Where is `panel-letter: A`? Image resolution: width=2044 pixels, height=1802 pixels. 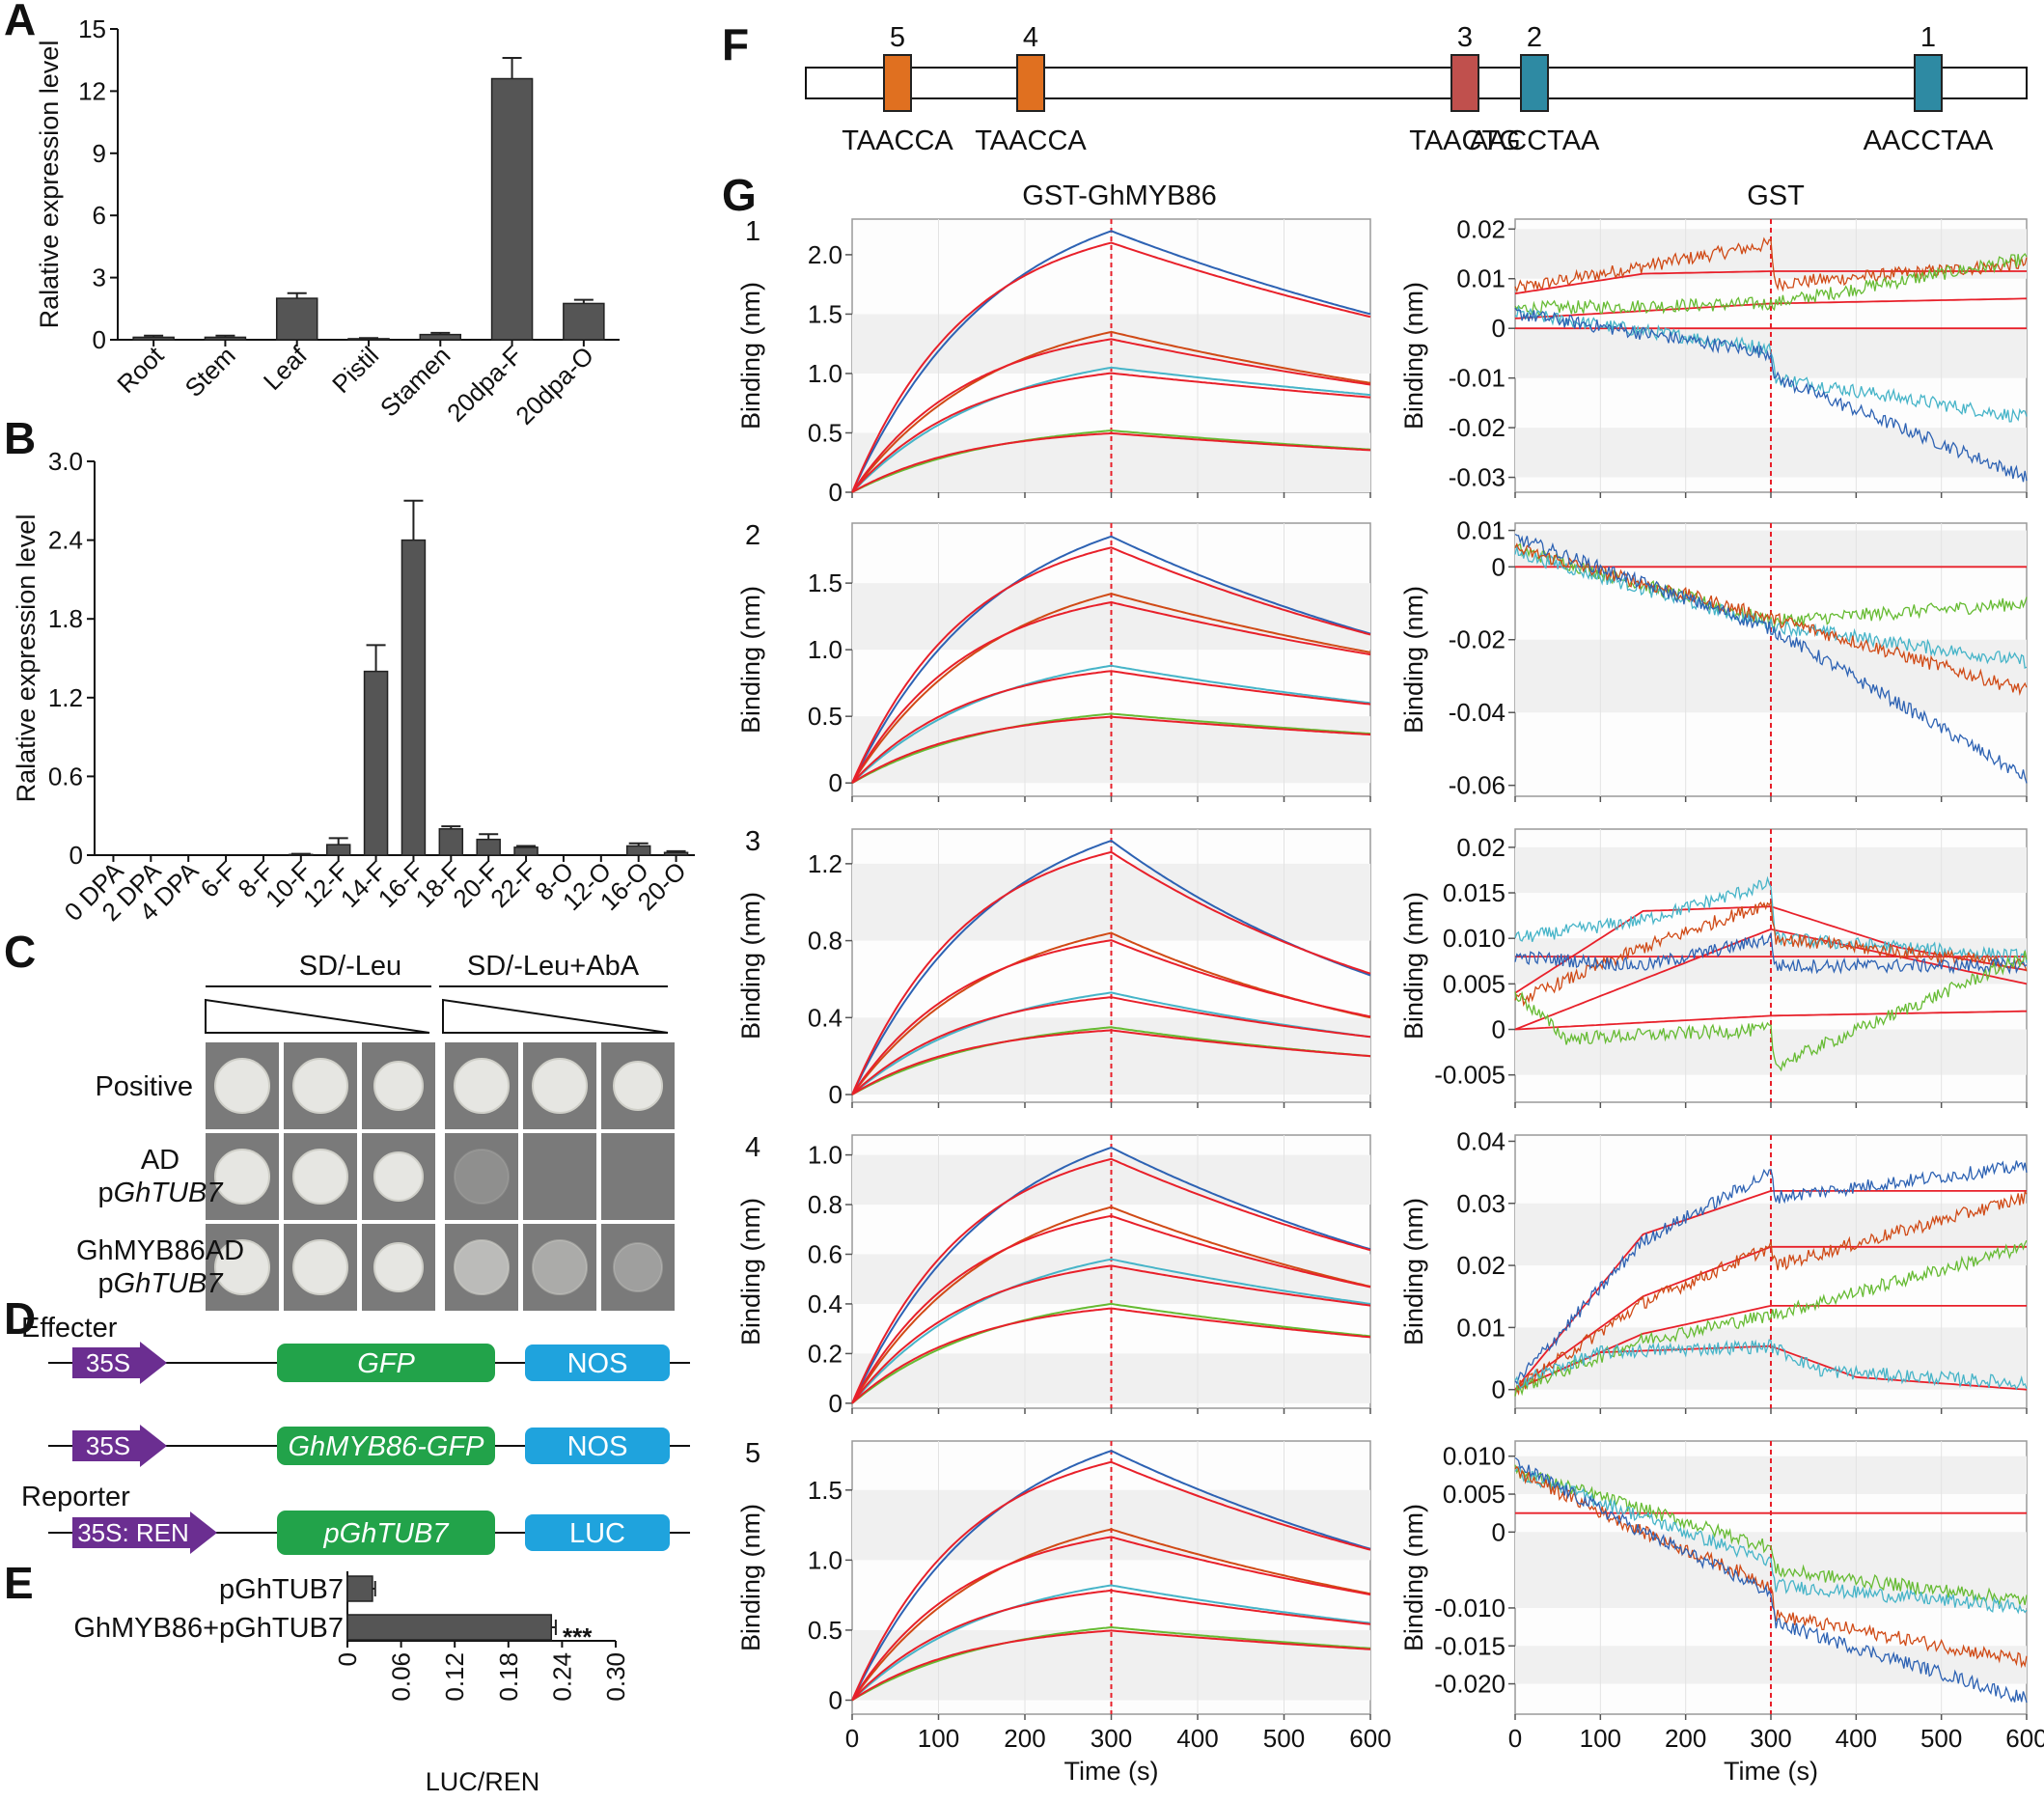 panel-letter: A is located at coordinates (20, 22).